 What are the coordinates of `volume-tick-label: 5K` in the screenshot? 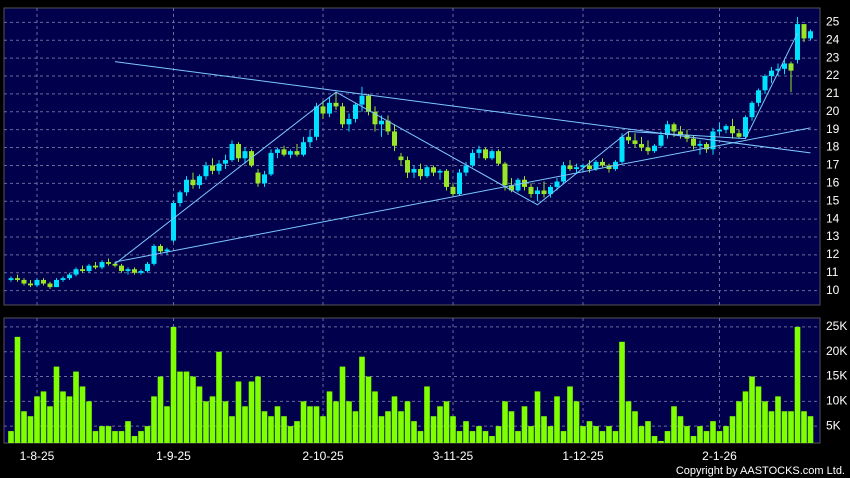 It's located at (833, 425).